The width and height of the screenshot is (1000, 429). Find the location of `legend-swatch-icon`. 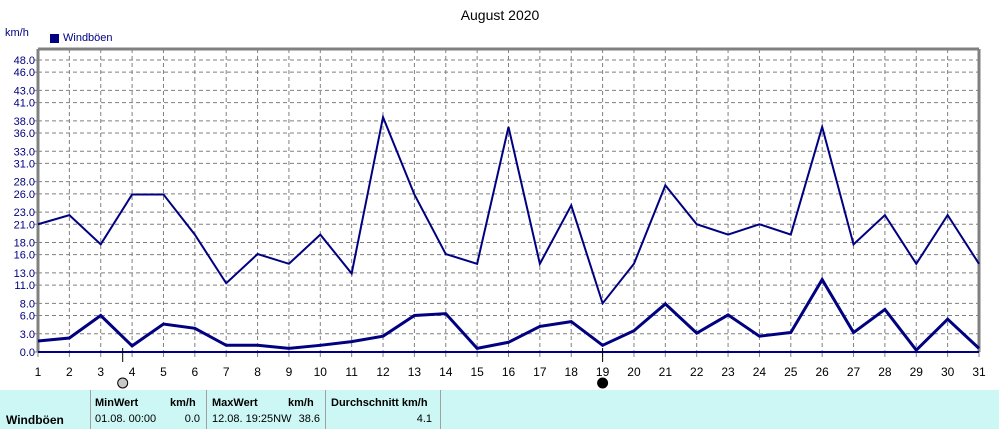

legend-swatch-icon is located at coordinates (54, 38).